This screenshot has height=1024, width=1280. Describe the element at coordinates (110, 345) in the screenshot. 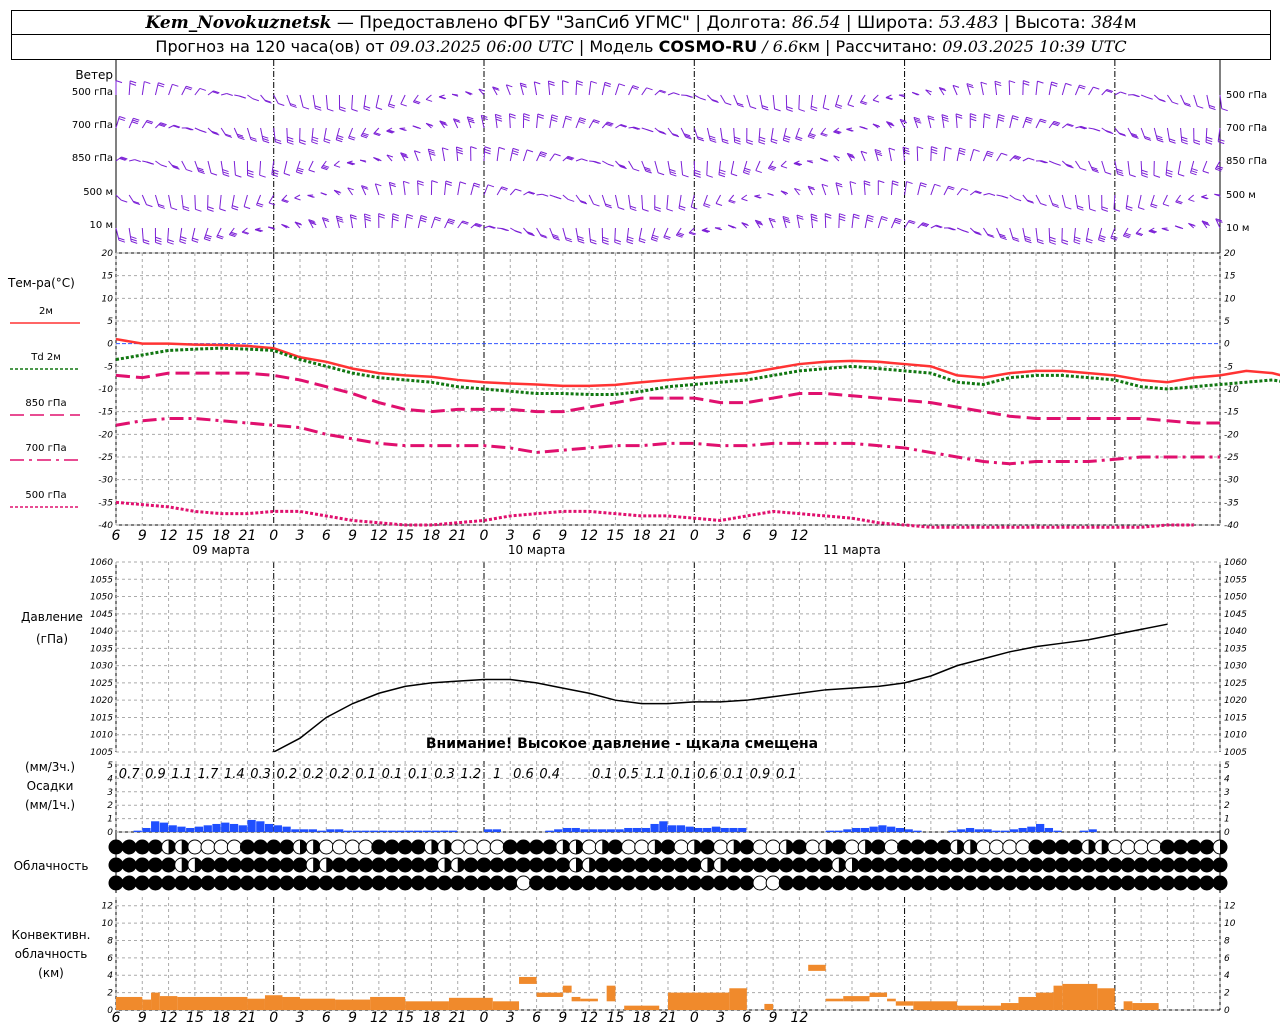

I see `temp-ytick-left: 0` at that location.